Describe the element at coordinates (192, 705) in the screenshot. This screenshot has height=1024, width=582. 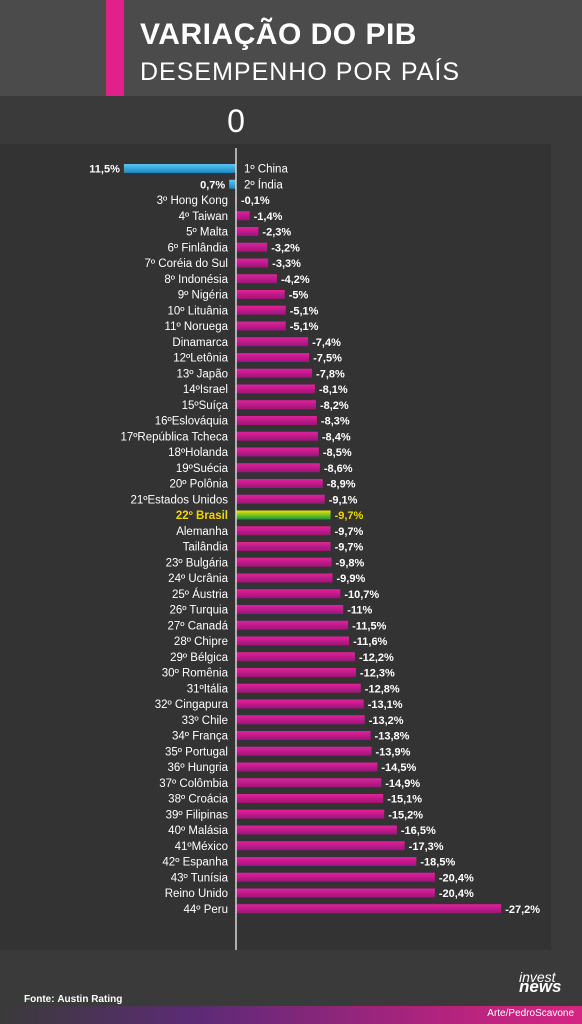
I see `country-label: 32º Cingapura` at that location.